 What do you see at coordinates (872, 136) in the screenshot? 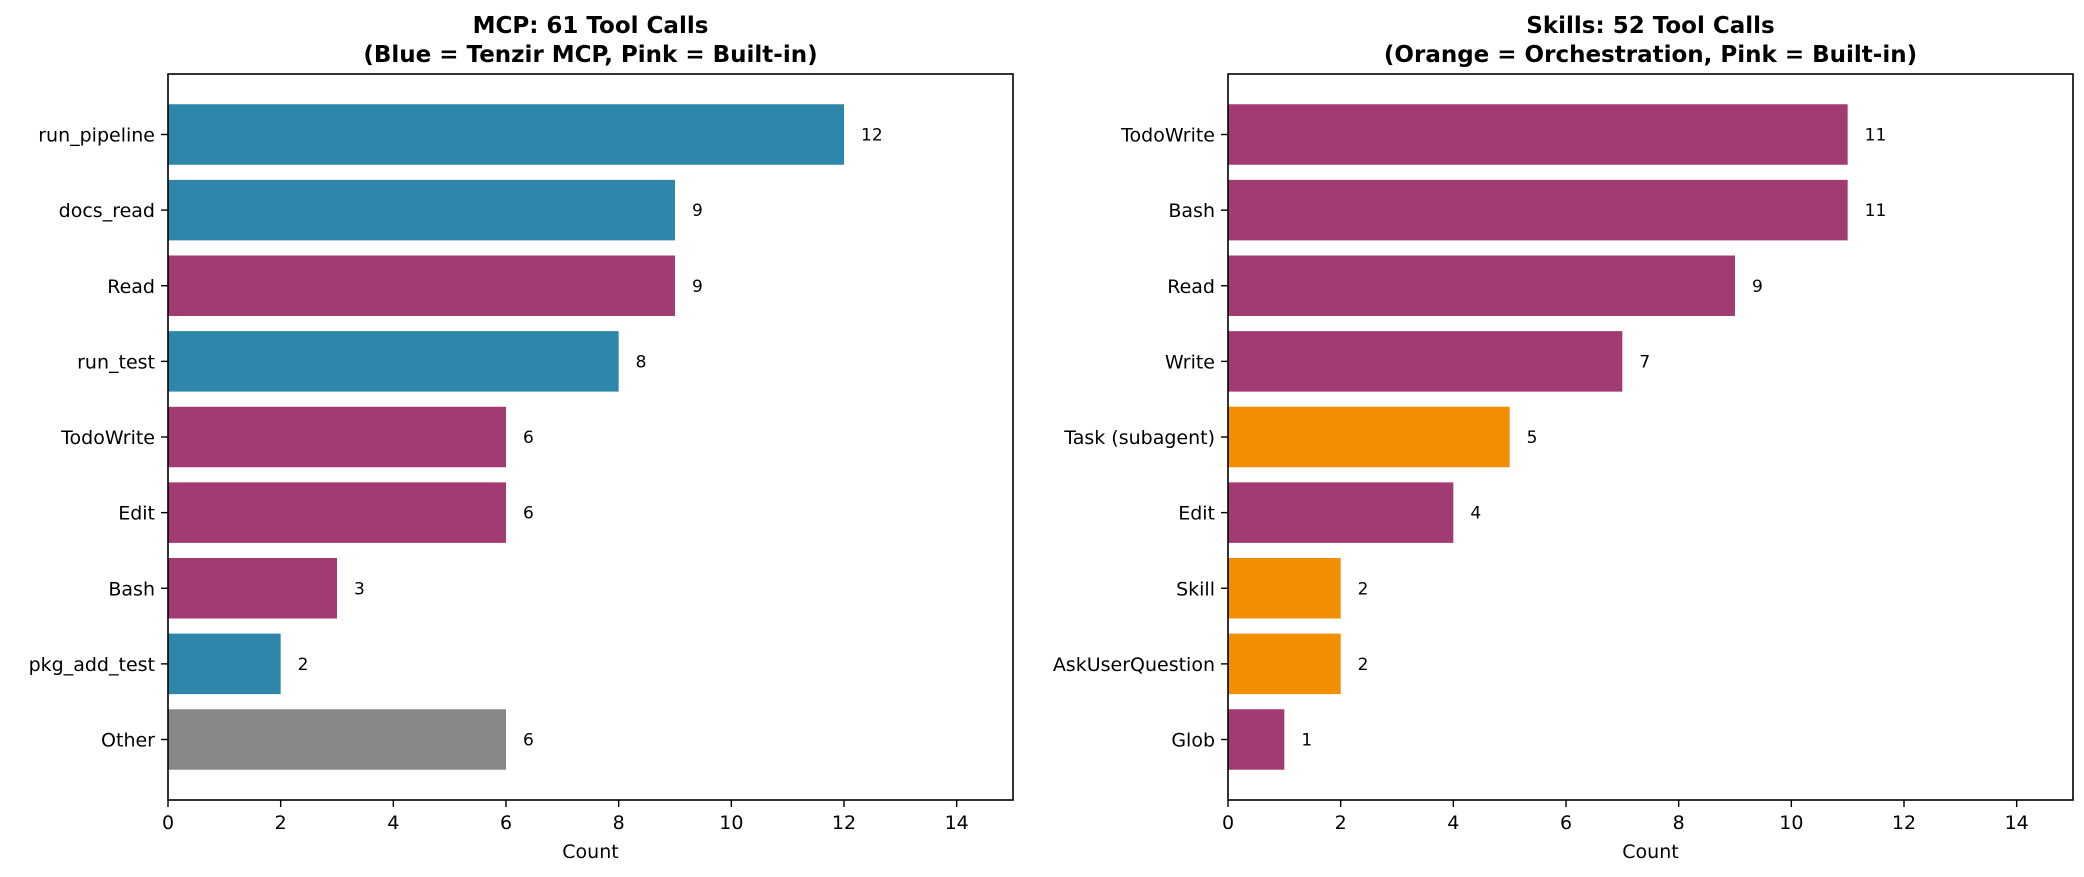
I see `bar-value-label: 12` at bounding box center [872, 136].